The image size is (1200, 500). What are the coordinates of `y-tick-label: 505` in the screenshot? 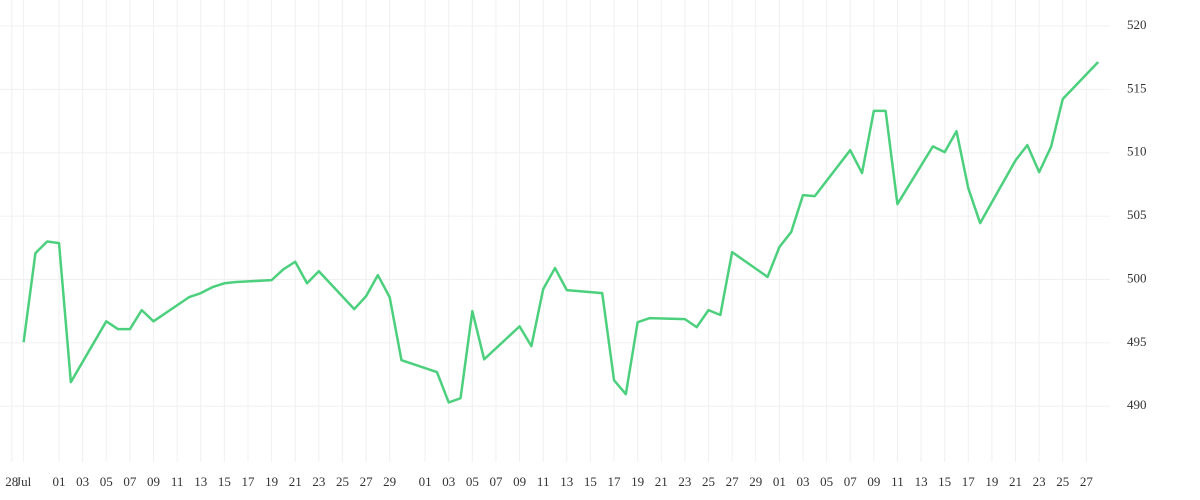 It's located at (1137, 214).